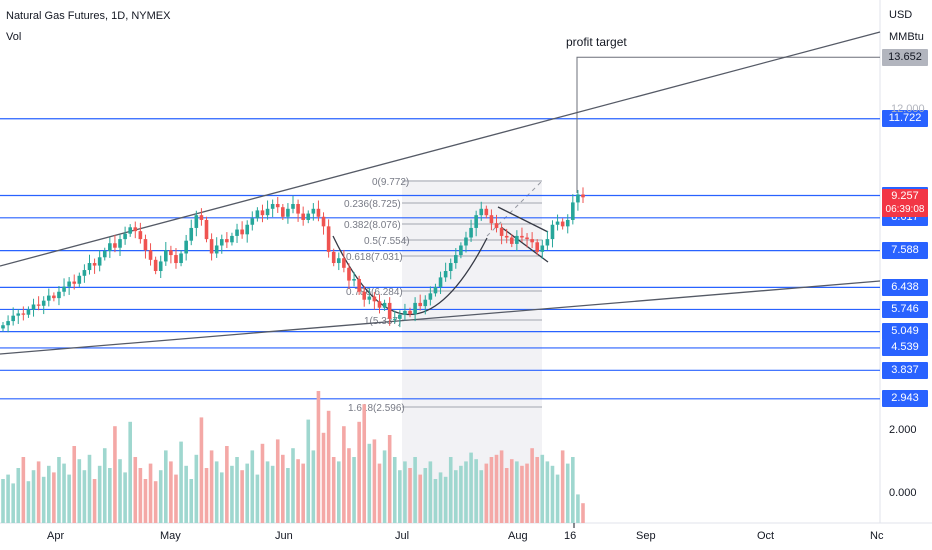 This screenshot has width=932, height=550. Describe the element at coordinates (410, 275) in the screenshot. I see `cup-pattern-arc` at that location.